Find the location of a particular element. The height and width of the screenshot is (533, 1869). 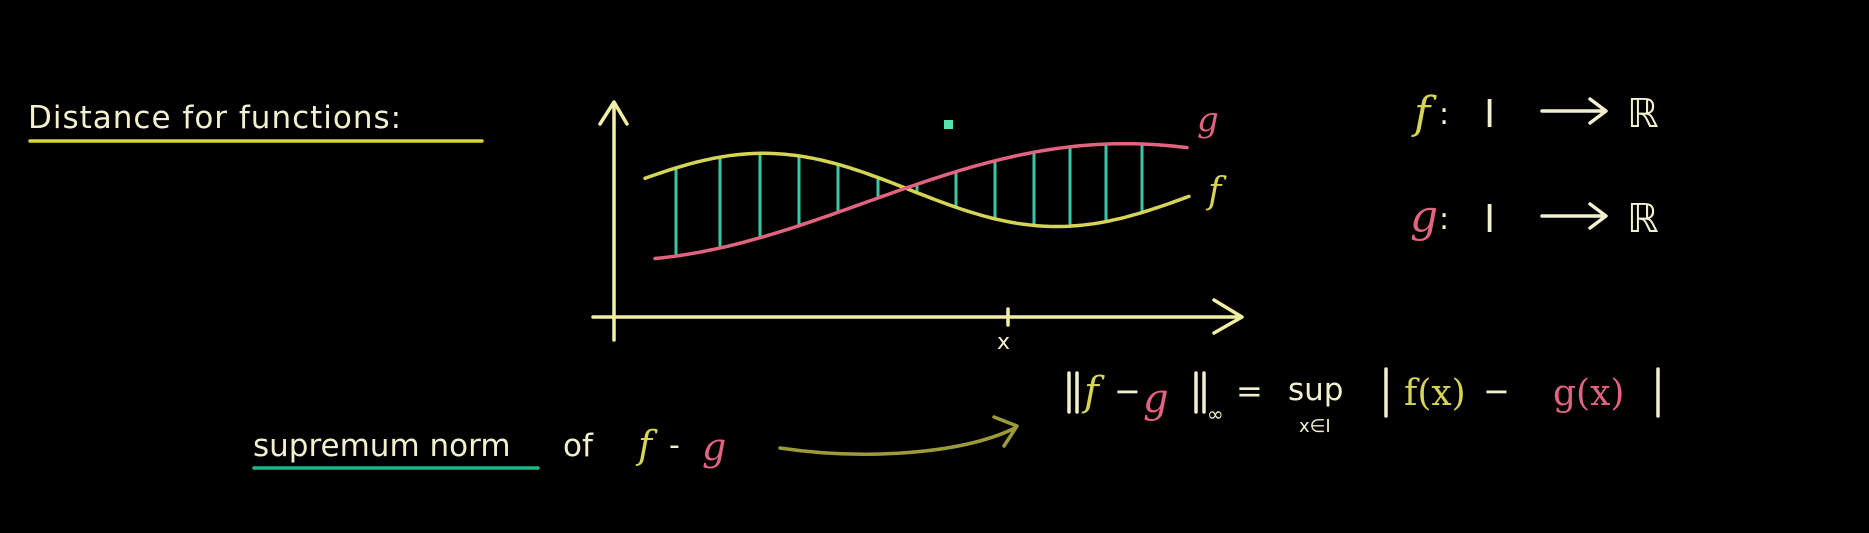

abs-g: g(x) is located at coordinates (1588, 393).